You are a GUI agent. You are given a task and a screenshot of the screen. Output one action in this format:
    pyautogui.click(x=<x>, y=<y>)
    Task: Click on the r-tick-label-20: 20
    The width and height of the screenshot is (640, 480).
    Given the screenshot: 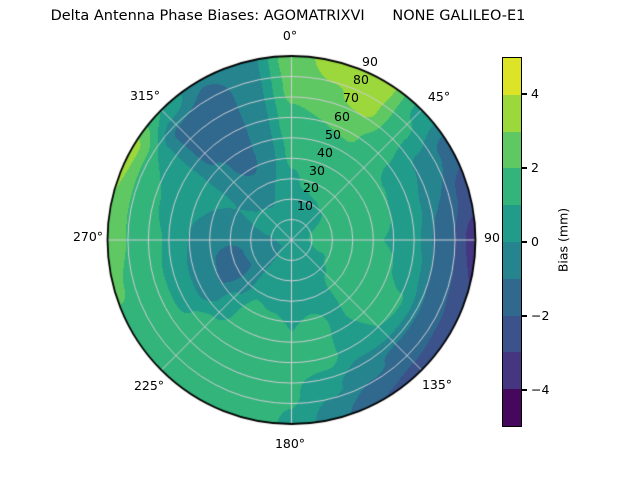 What is the action you would take?
    pyautogui.click(x=311, y=187)
    